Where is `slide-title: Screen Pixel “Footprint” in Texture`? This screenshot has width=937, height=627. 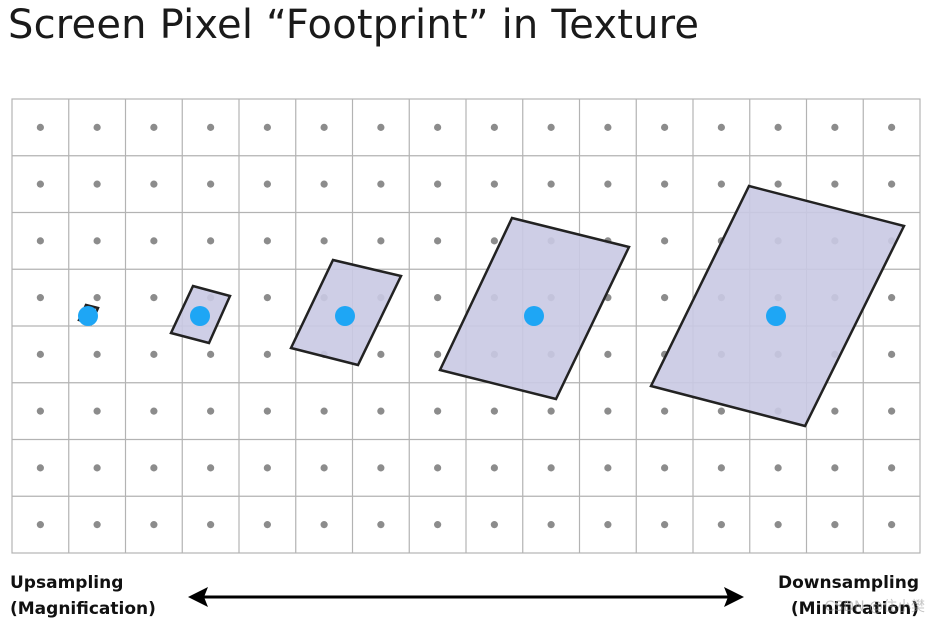 slide-title: Screen Pixel “Footprint” in Texture is located at coordinates (354, 25).